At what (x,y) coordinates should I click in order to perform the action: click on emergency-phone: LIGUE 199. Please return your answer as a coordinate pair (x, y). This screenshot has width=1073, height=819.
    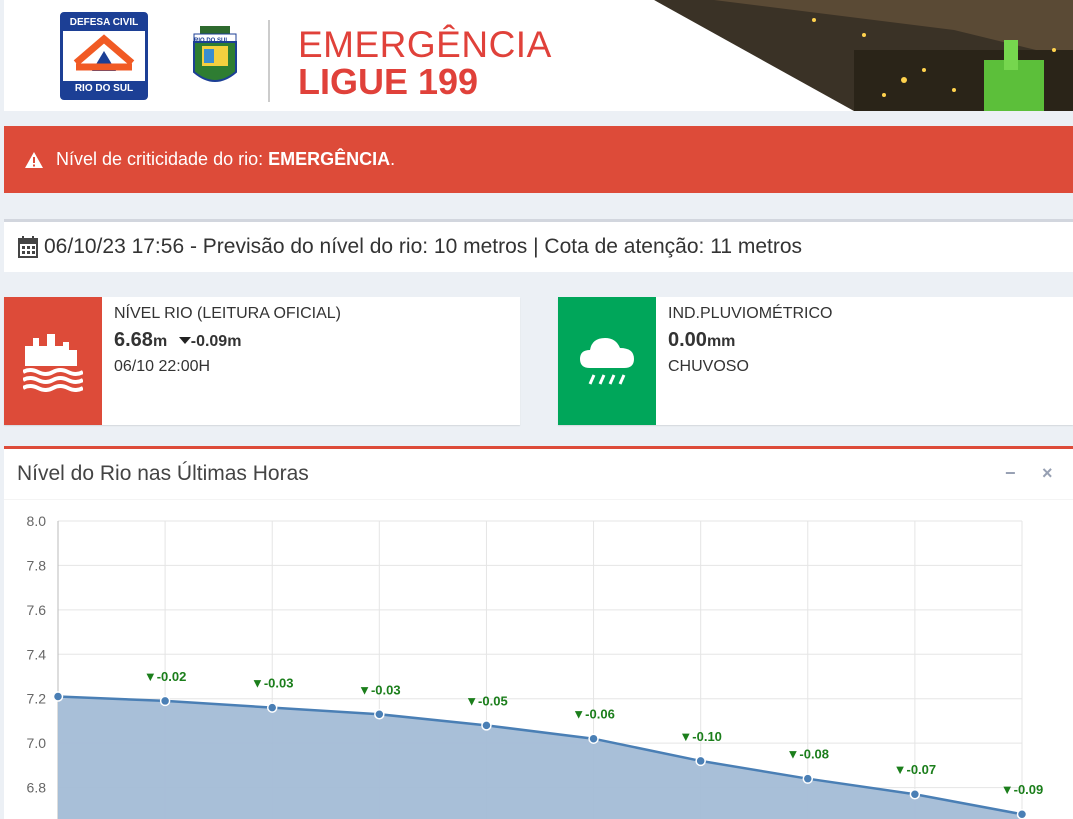
    Looking at the image, I should click on (388, 81).